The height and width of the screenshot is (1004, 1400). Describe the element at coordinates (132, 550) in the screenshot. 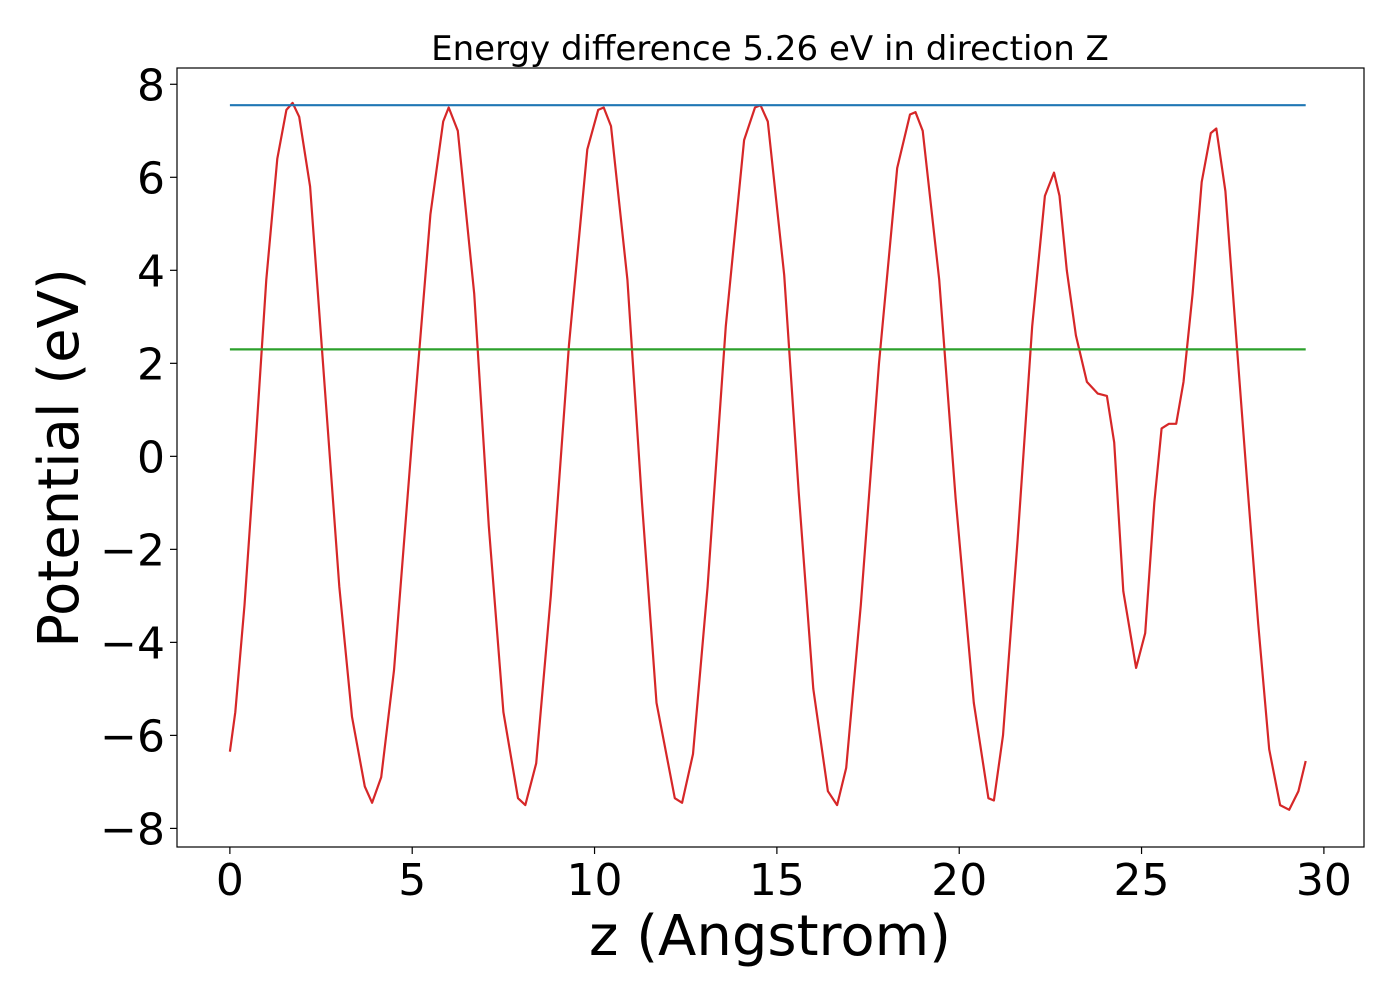

I see `y-tick-label: −2` at that location.